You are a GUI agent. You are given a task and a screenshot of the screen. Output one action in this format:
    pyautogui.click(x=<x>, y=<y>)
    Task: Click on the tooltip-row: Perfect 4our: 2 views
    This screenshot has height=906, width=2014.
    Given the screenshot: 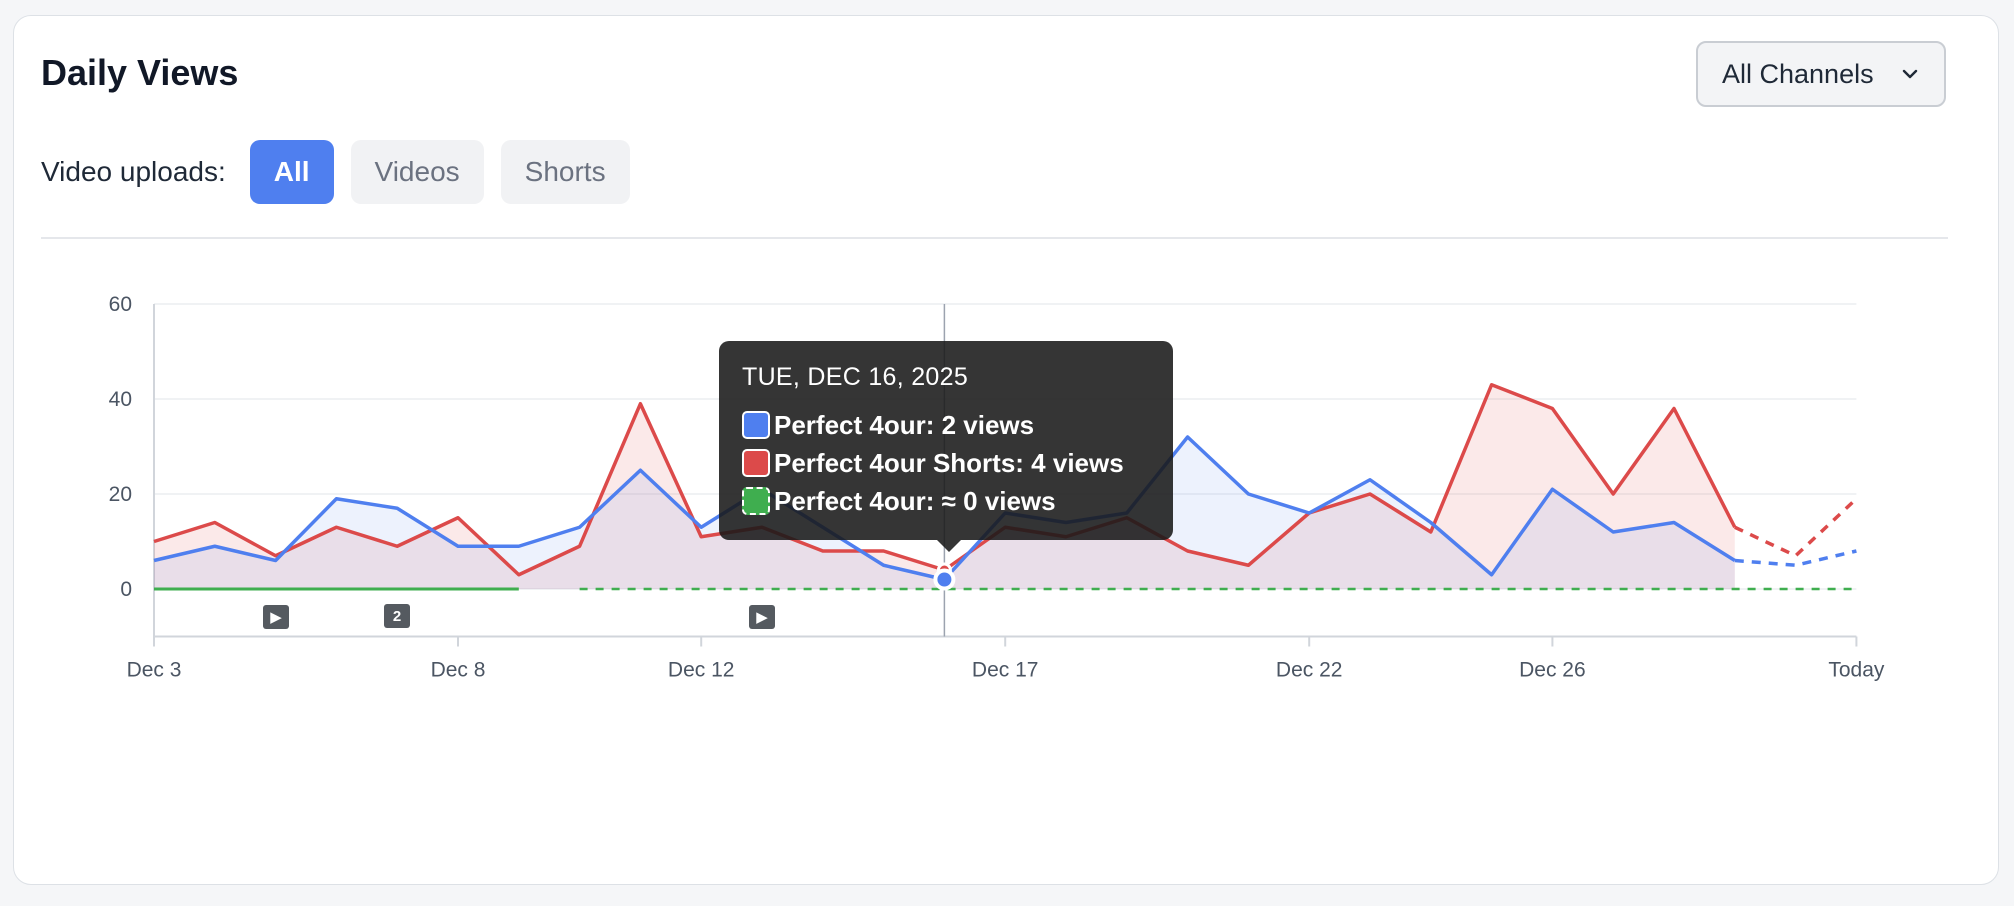 What is the action you would take?
    pyautogui.click(x=946, y=425)
    